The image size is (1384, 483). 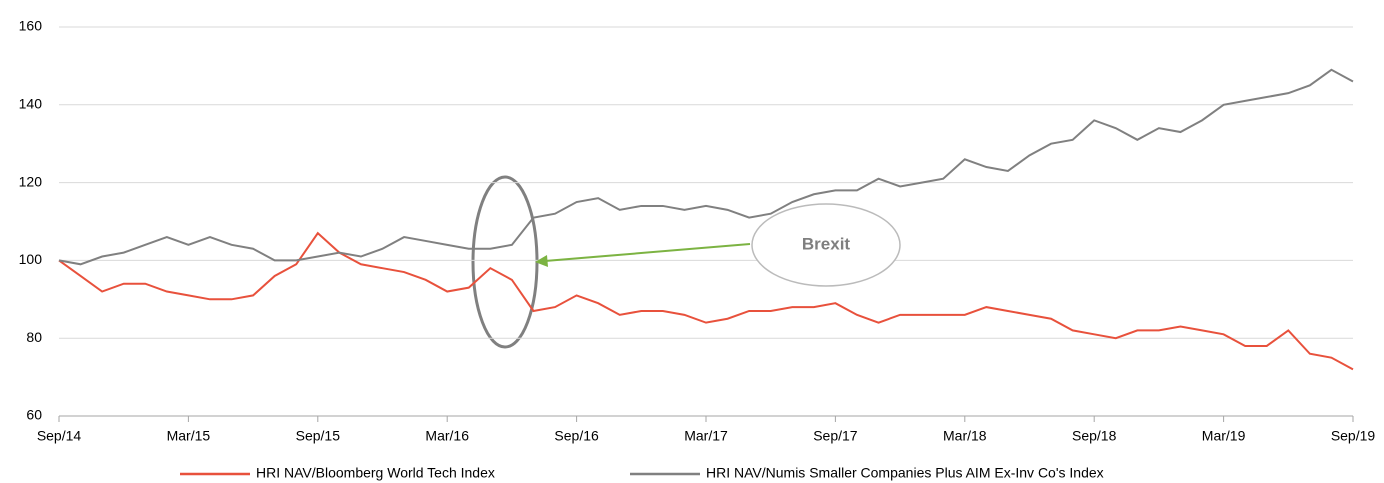 I want to click on x-tick-label: Mar/15, so click(x=189, y=436).